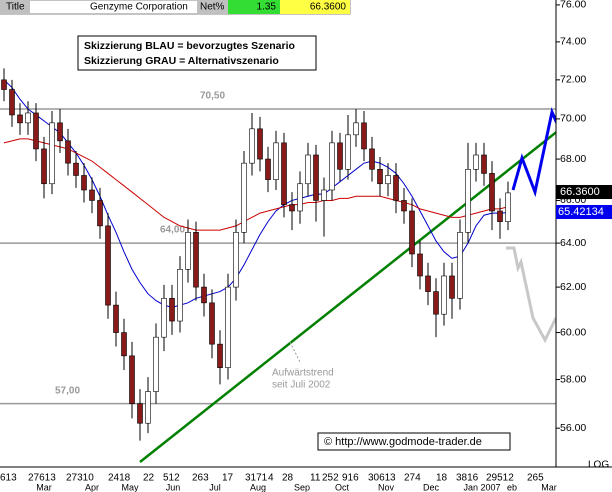 This screenshot has height=492, width=612. I want to click on x-day-label: 3061, so click(379, 478).